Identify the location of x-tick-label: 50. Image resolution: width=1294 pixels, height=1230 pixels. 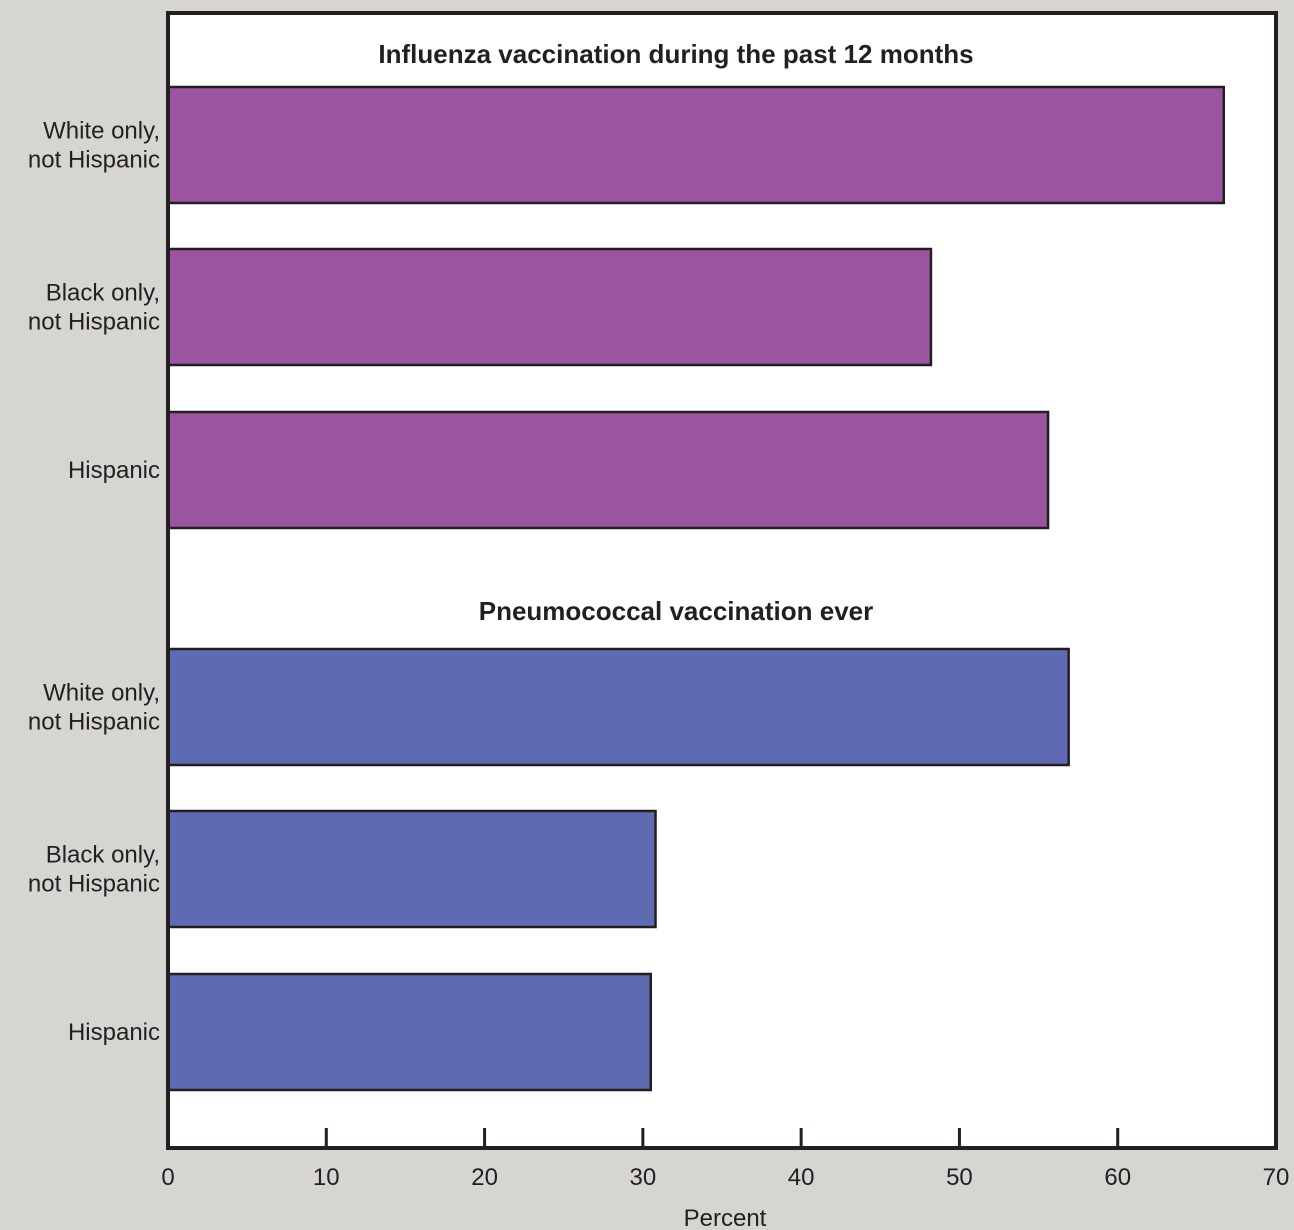
(959, 1177).